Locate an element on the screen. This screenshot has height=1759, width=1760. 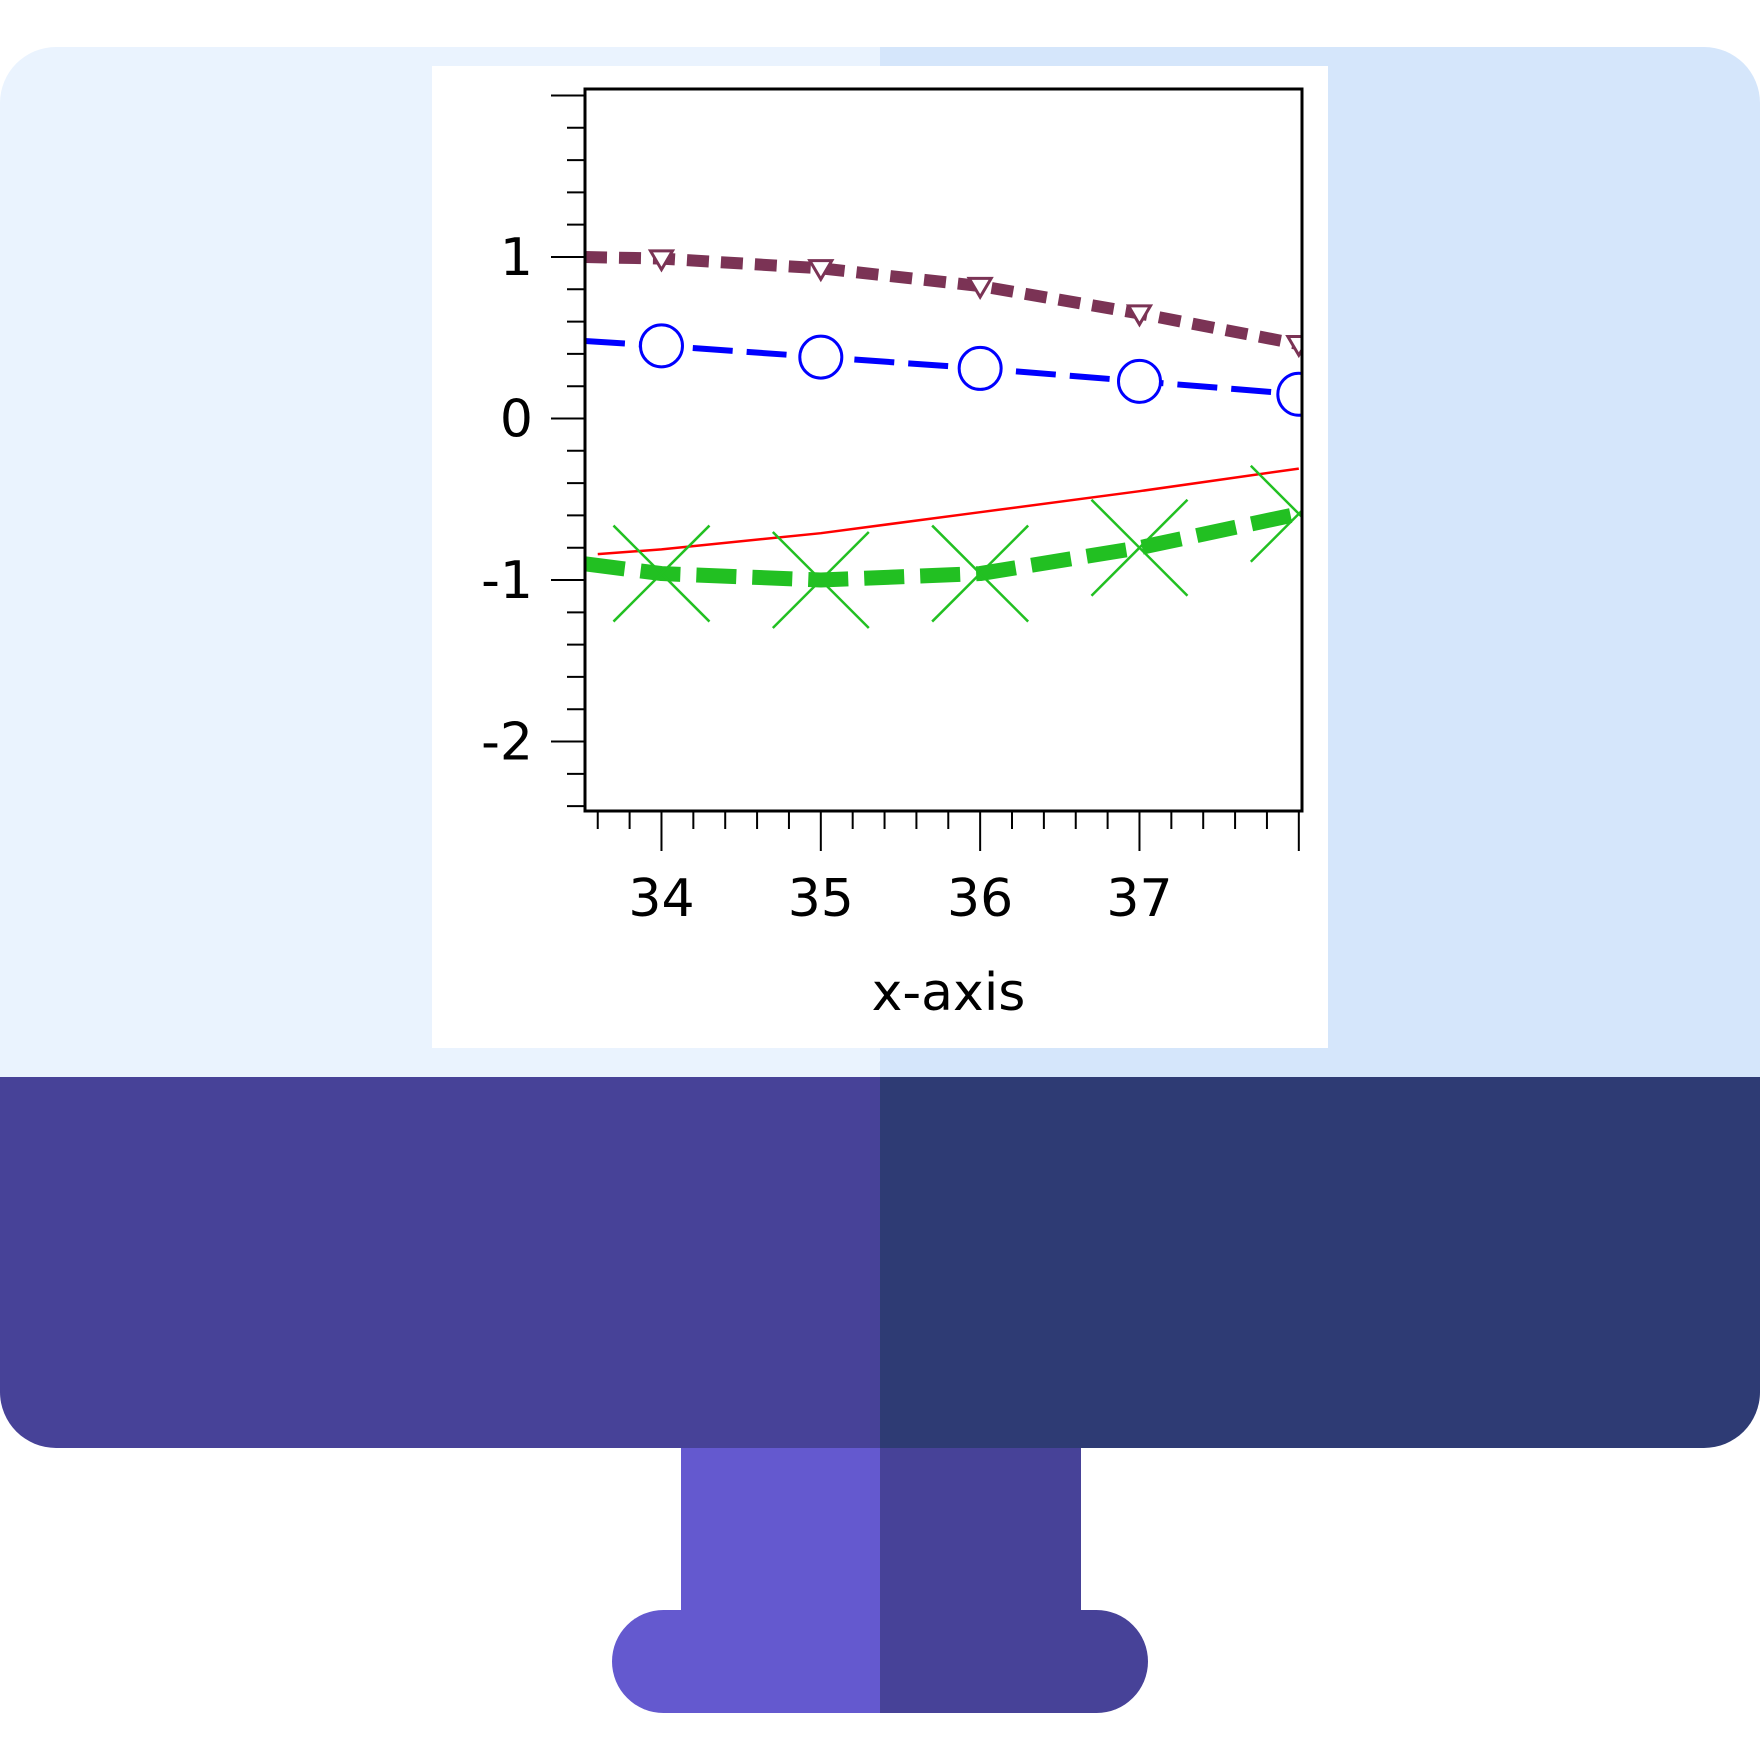
x-tick-label: 35 is located at coordinates (821, 899).